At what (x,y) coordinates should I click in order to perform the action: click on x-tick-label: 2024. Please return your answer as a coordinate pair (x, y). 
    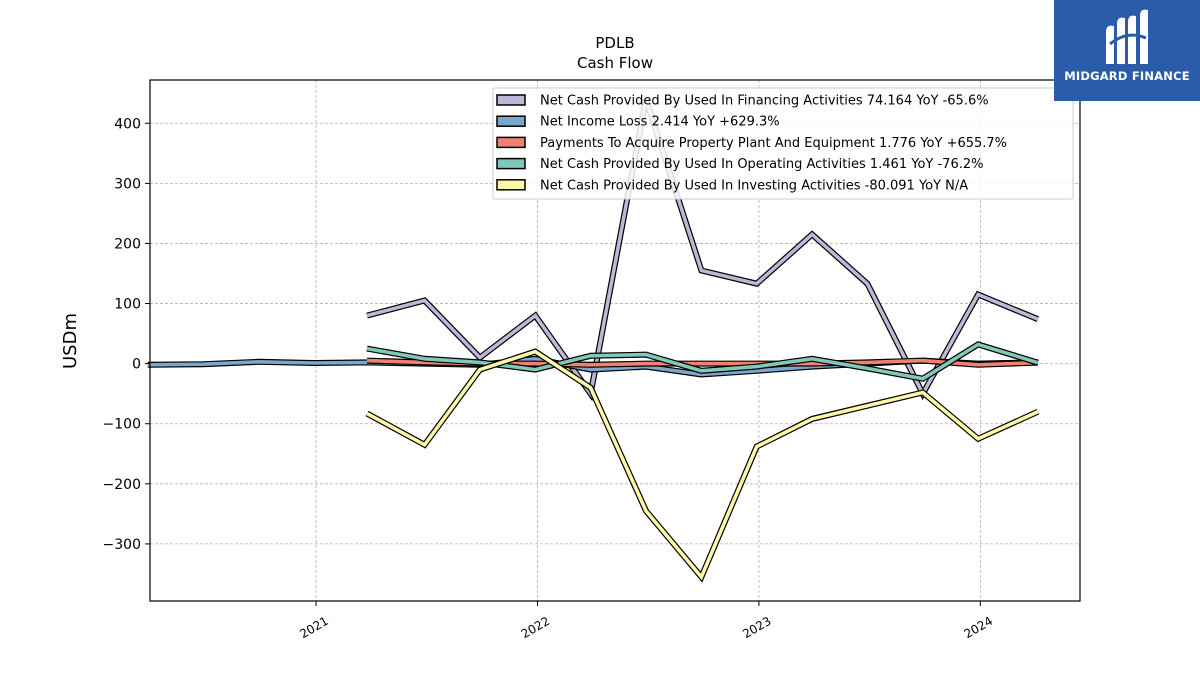
    Looking at the image, I should click on (978, 627).